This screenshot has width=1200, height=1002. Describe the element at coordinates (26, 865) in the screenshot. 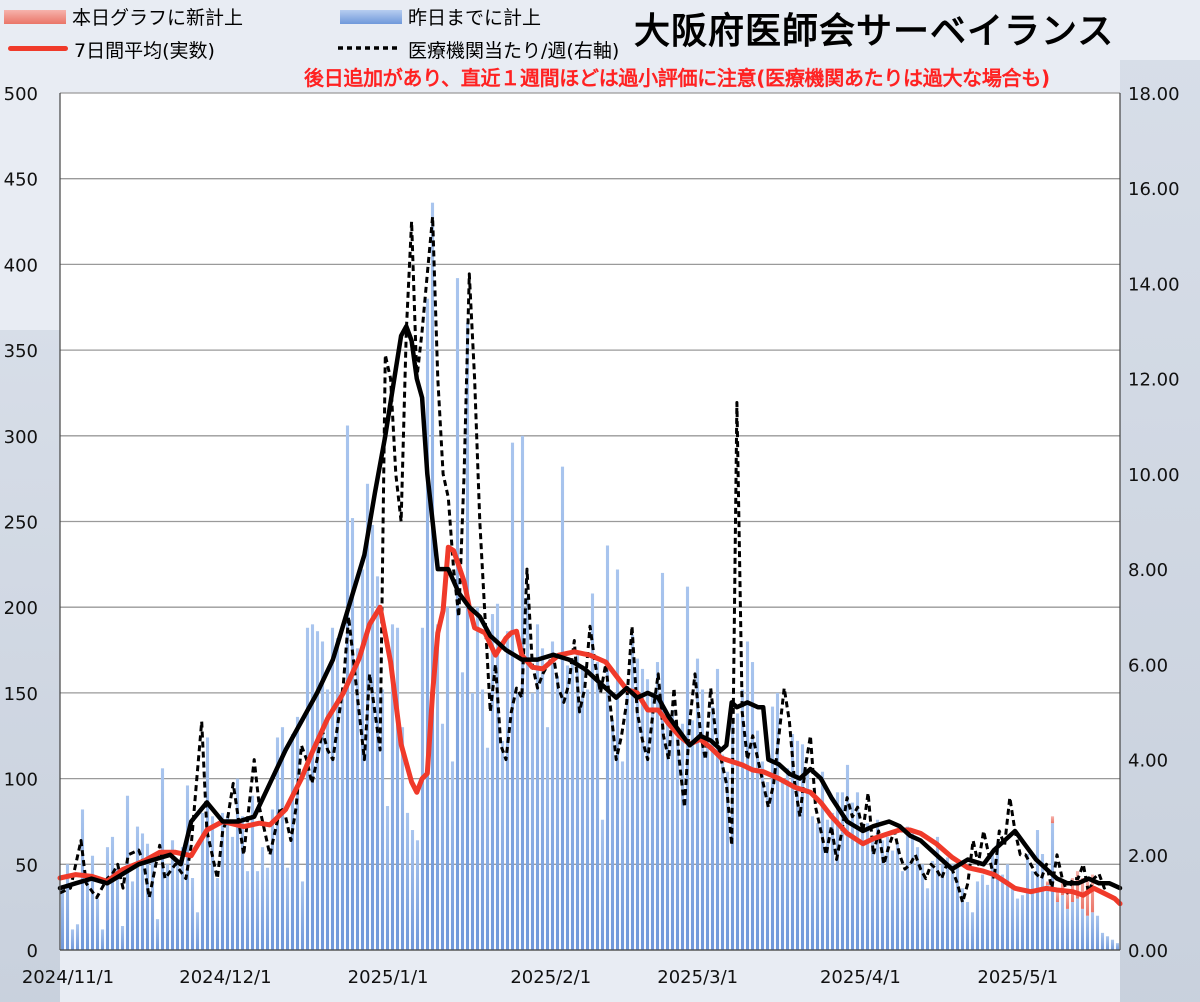

I see `y-left-tick-50: 50` at that location.